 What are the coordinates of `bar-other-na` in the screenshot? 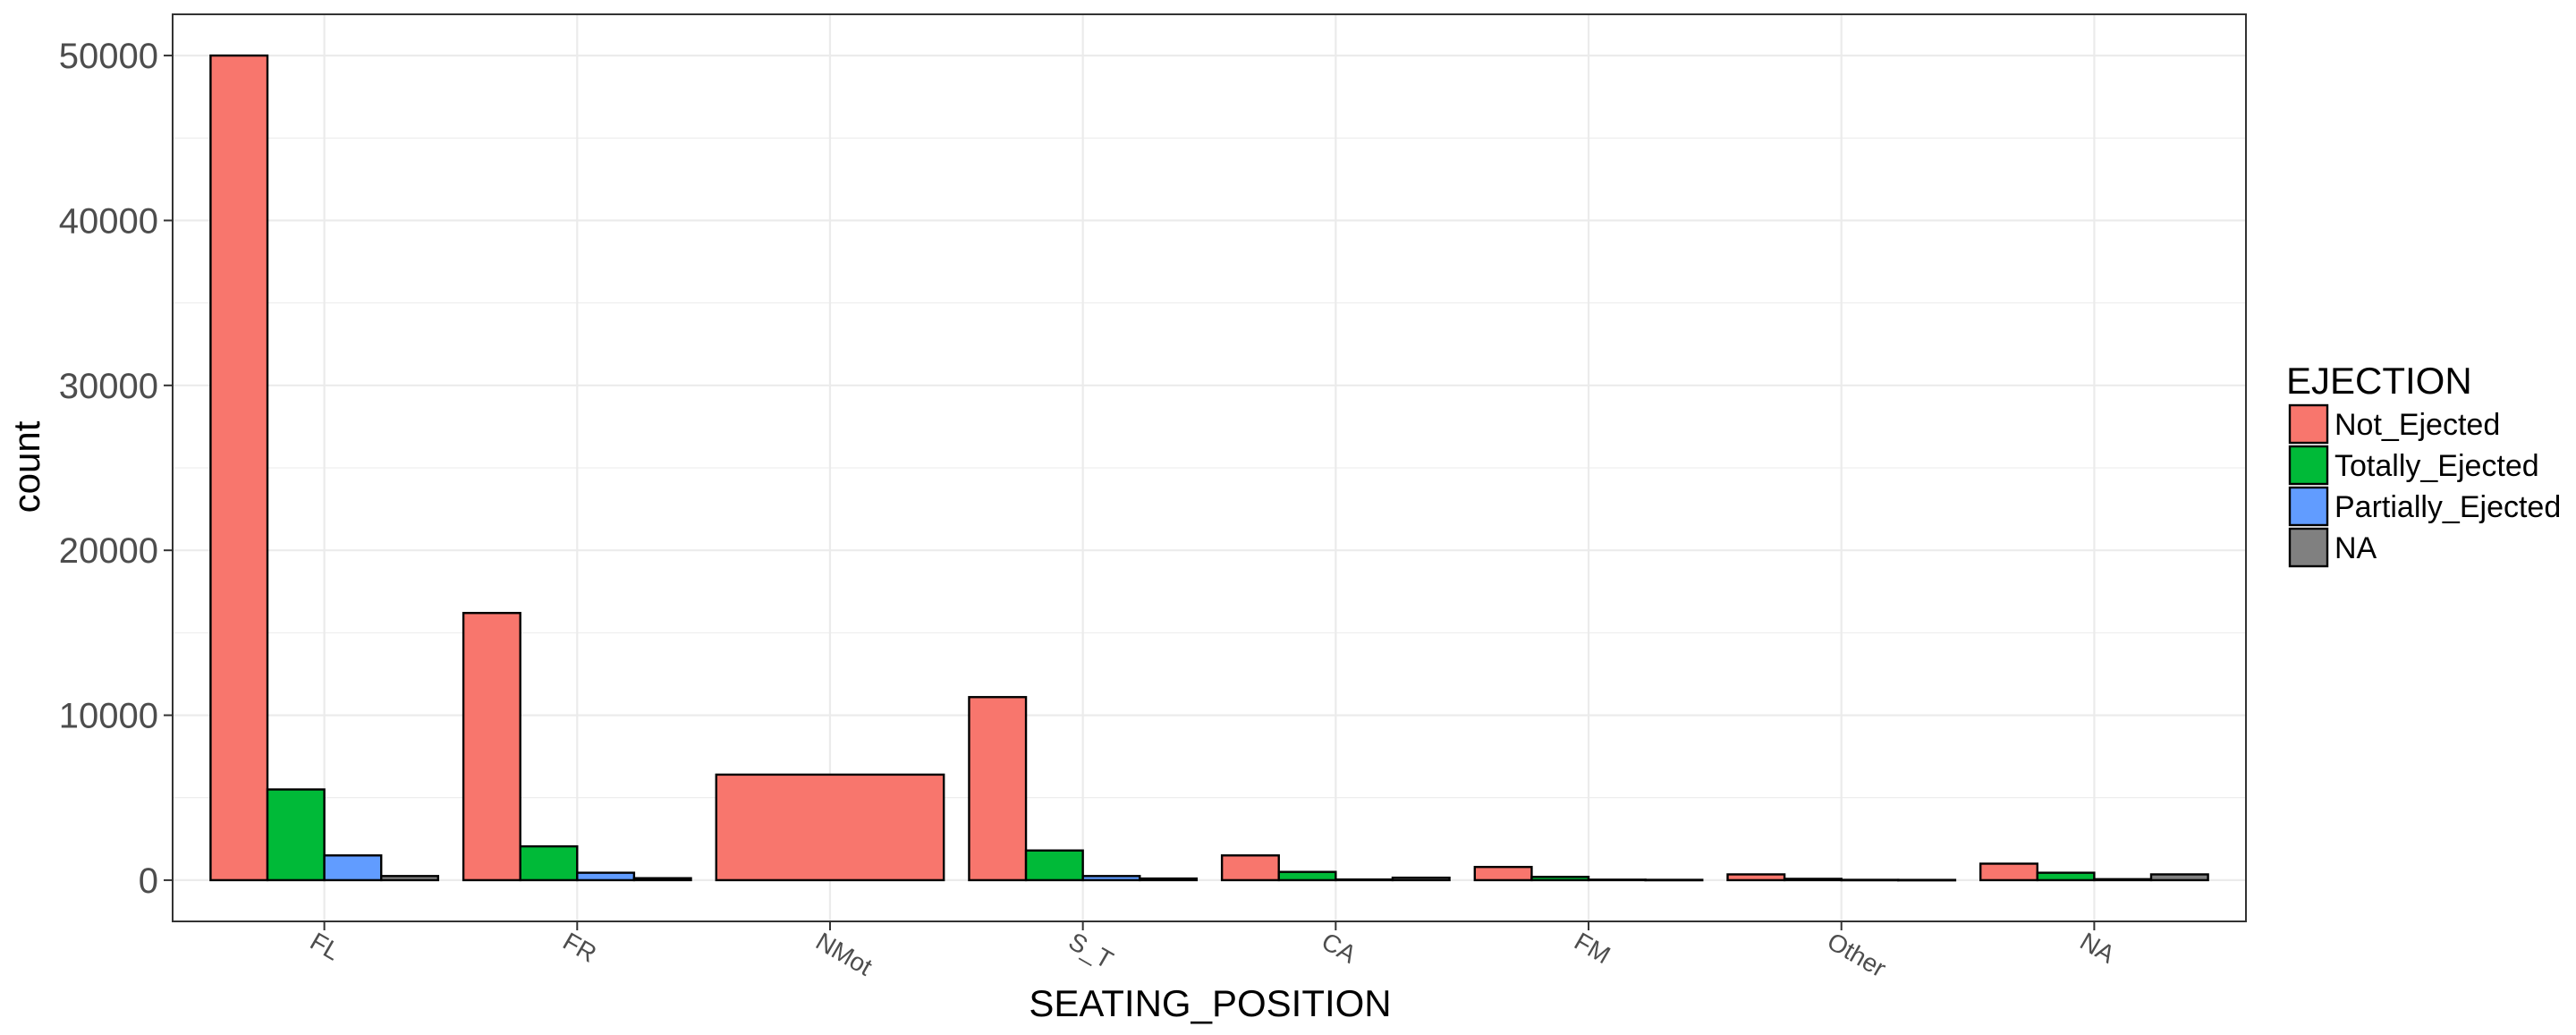 It's located at (1927, 880).